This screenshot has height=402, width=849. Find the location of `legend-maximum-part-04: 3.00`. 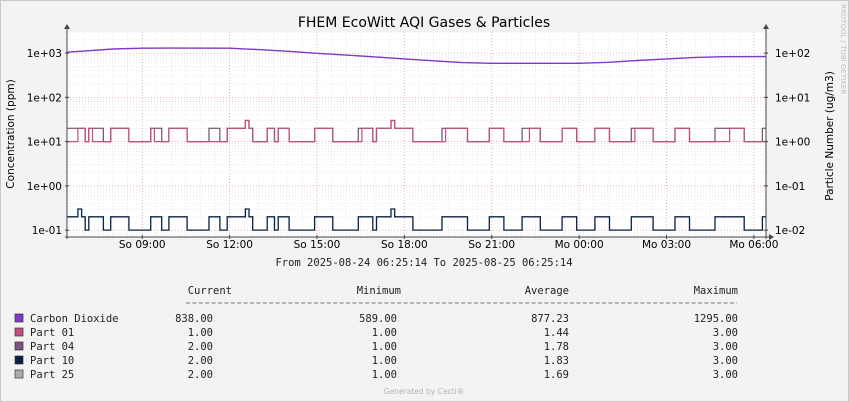

legend-maximum-part-04: 3.00 is located at coordinates (725, 347).